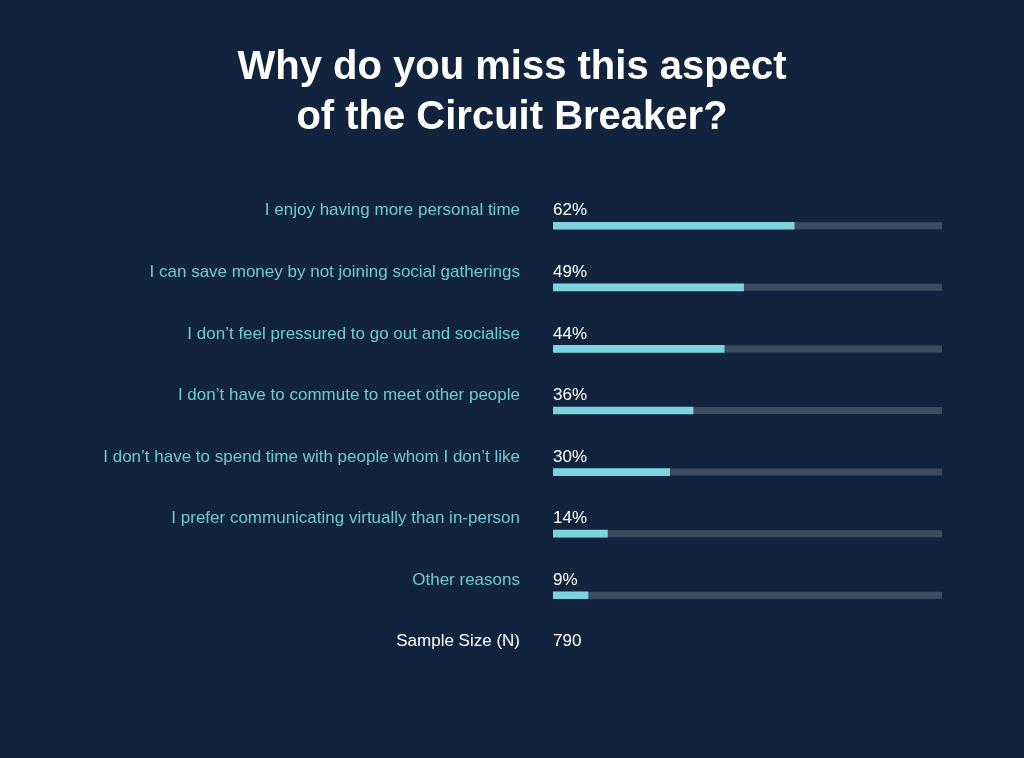  I want to click on text: Sample Size (N), so click(458, 641).